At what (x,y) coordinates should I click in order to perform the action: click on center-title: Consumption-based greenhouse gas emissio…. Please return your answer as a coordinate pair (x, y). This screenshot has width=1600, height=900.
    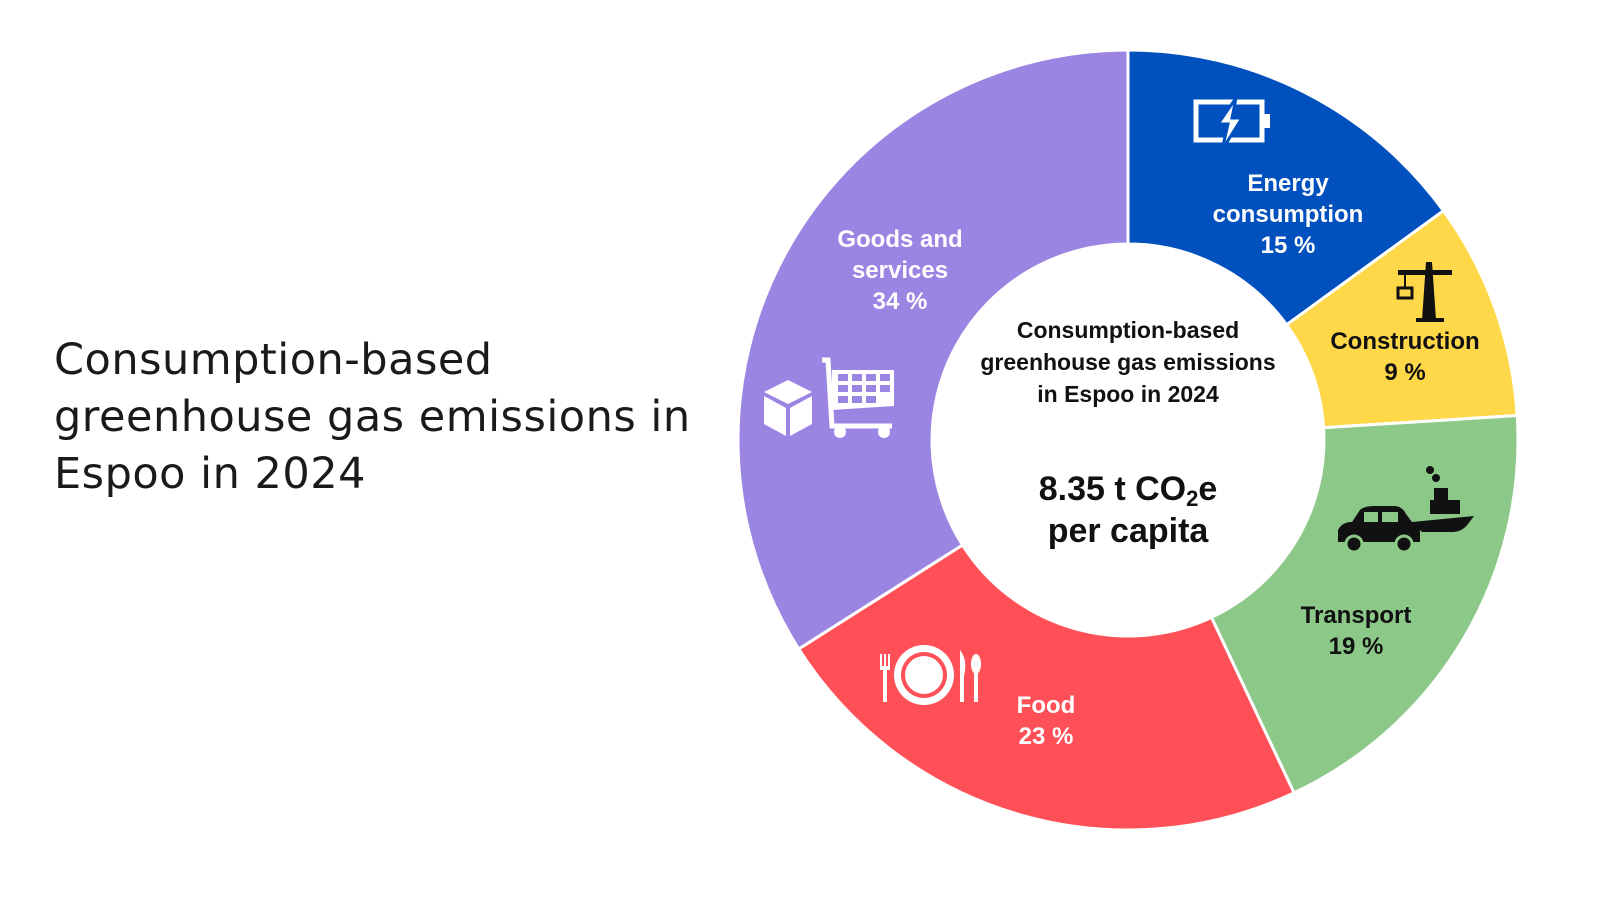
    Looking at the image, I should click on (1128, 362).